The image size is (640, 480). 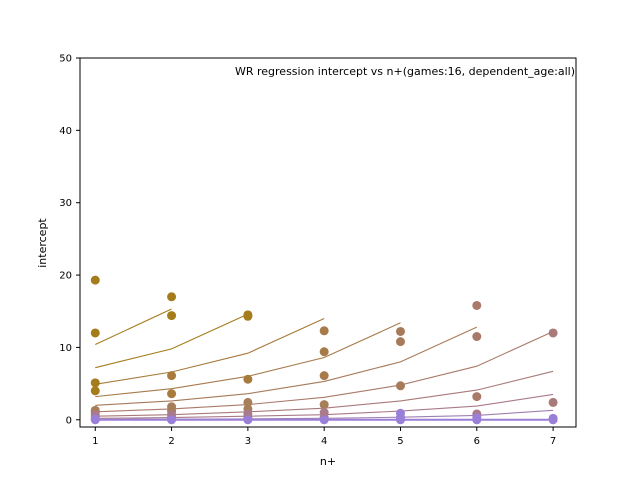 What do you see at coordinates (65, 59) in the screenshot?
I see `y-tick-label: 50` at bounding box center [65, 59].